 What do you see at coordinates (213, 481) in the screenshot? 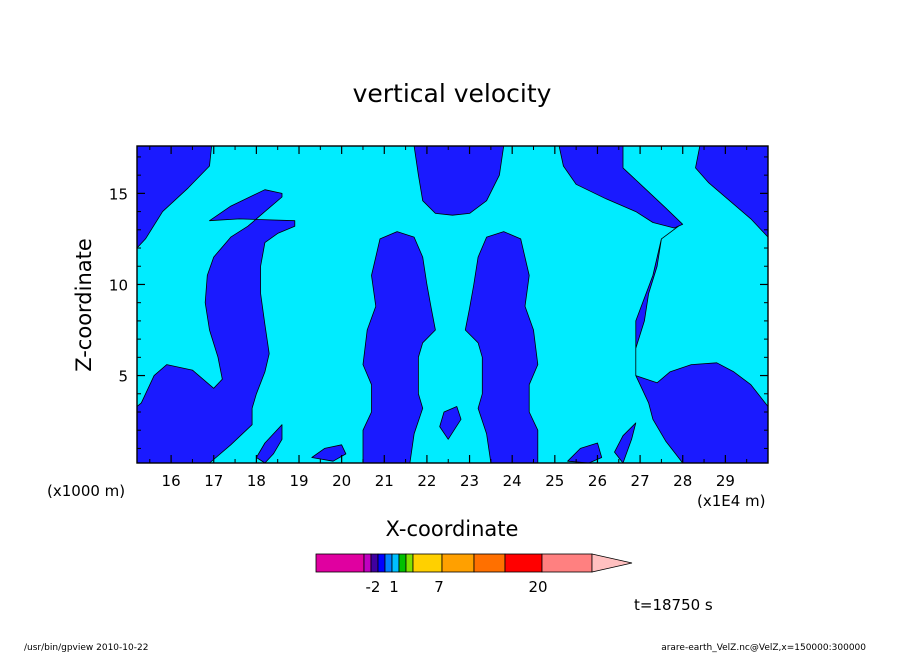
I see `x-tick-label: 17` at bounding box center [213, 481].